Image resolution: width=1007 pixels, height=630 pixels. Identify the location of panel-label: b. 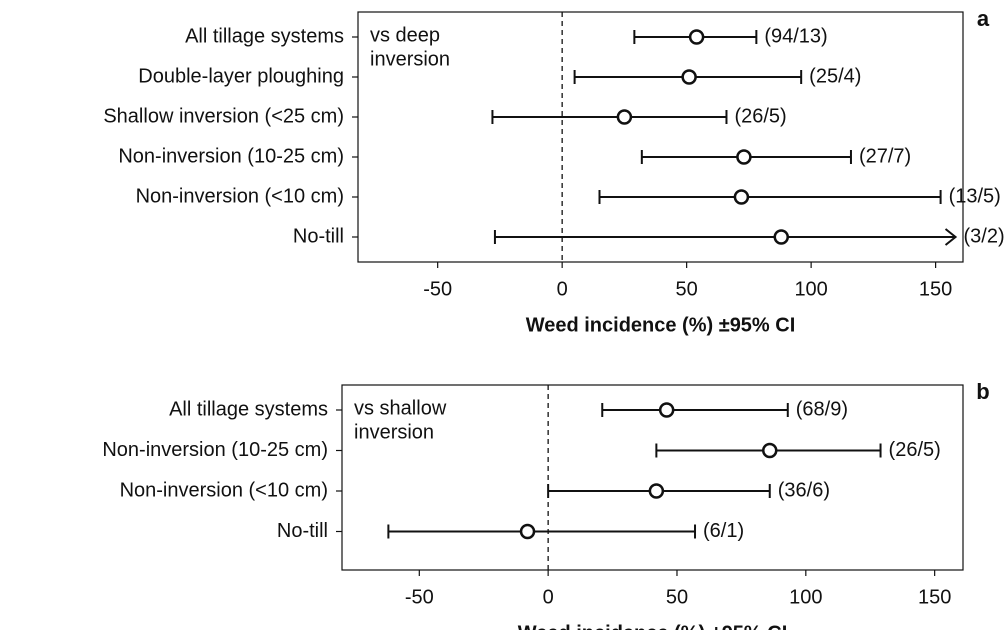
(982, 391).